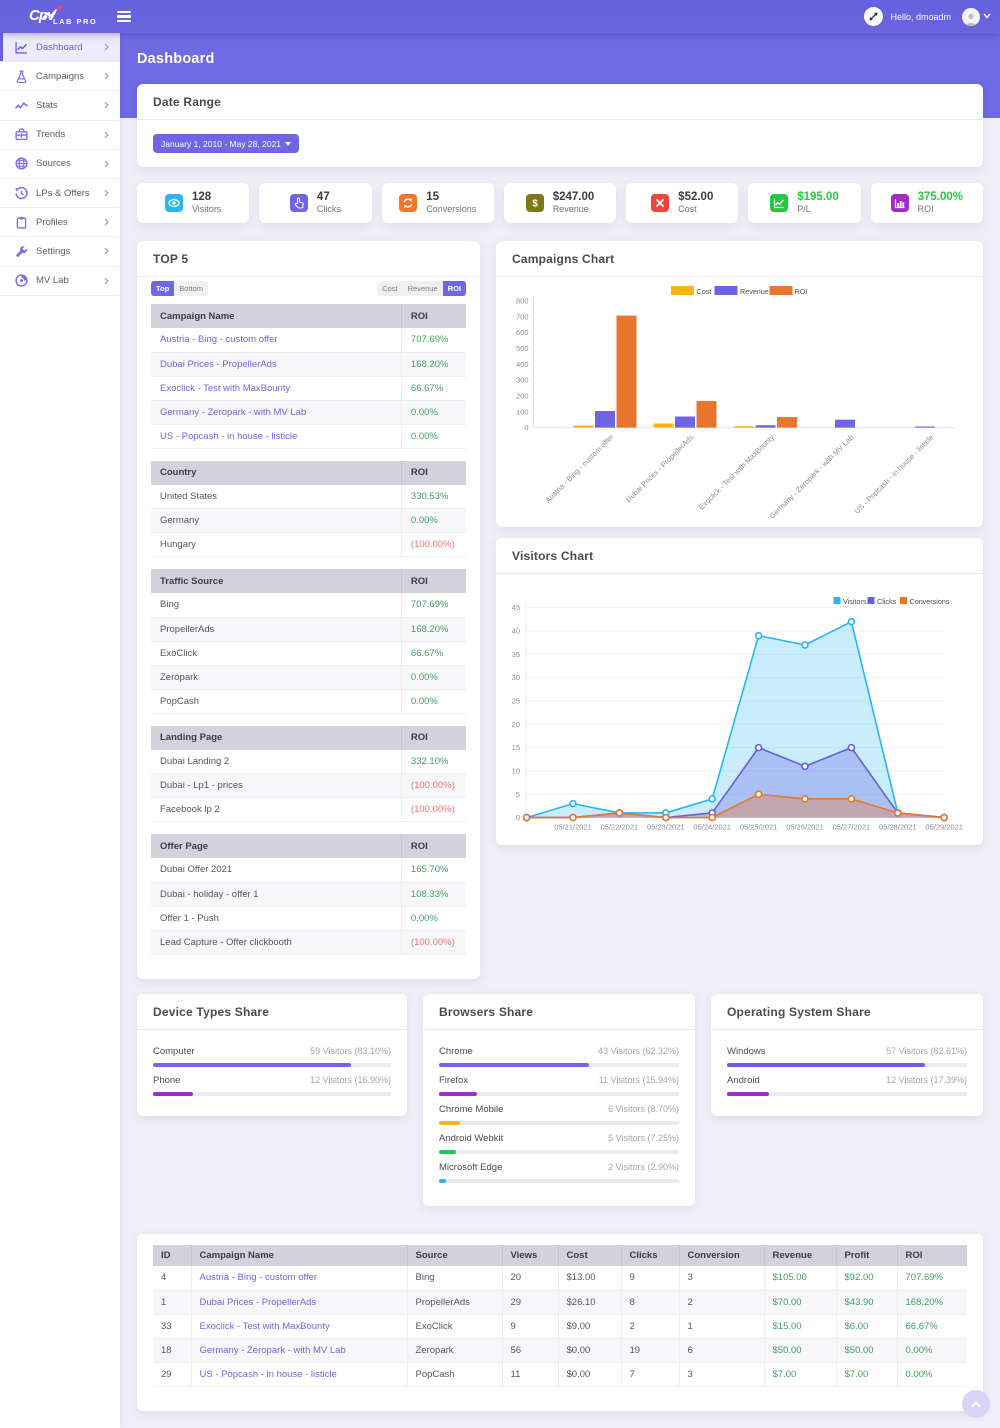 The width and height of the screenshot is (1000, 1428). I want to click on x-axis-label: Exoclick - Test with MaxBounty, so click(736, 471).